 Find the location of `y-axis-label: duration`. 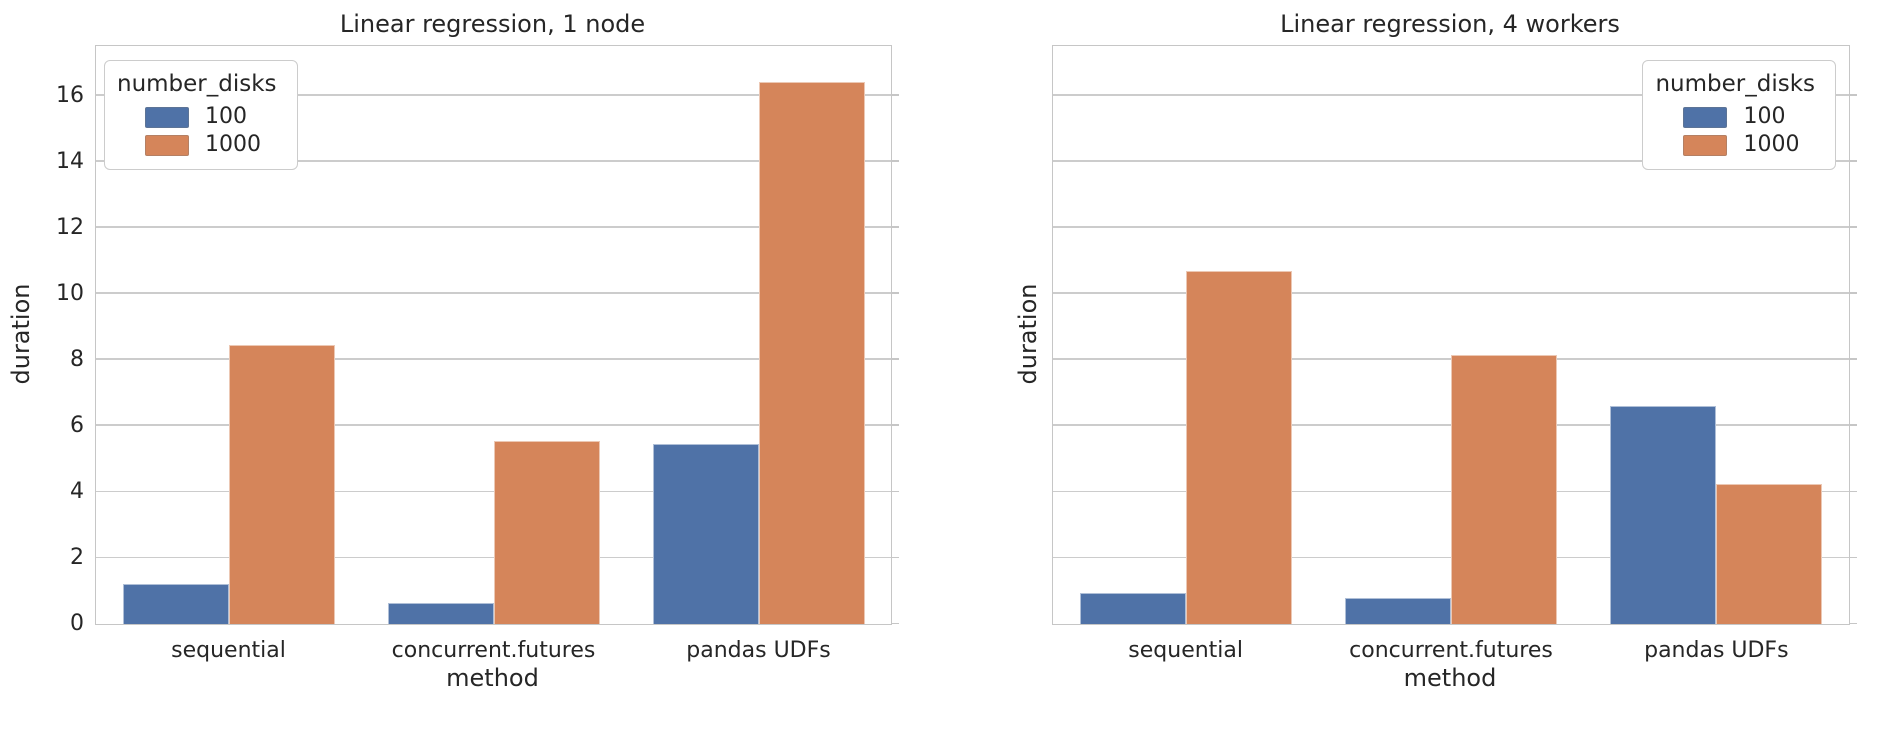

y-axis-label: duration is located at coordinates (1028, 334).